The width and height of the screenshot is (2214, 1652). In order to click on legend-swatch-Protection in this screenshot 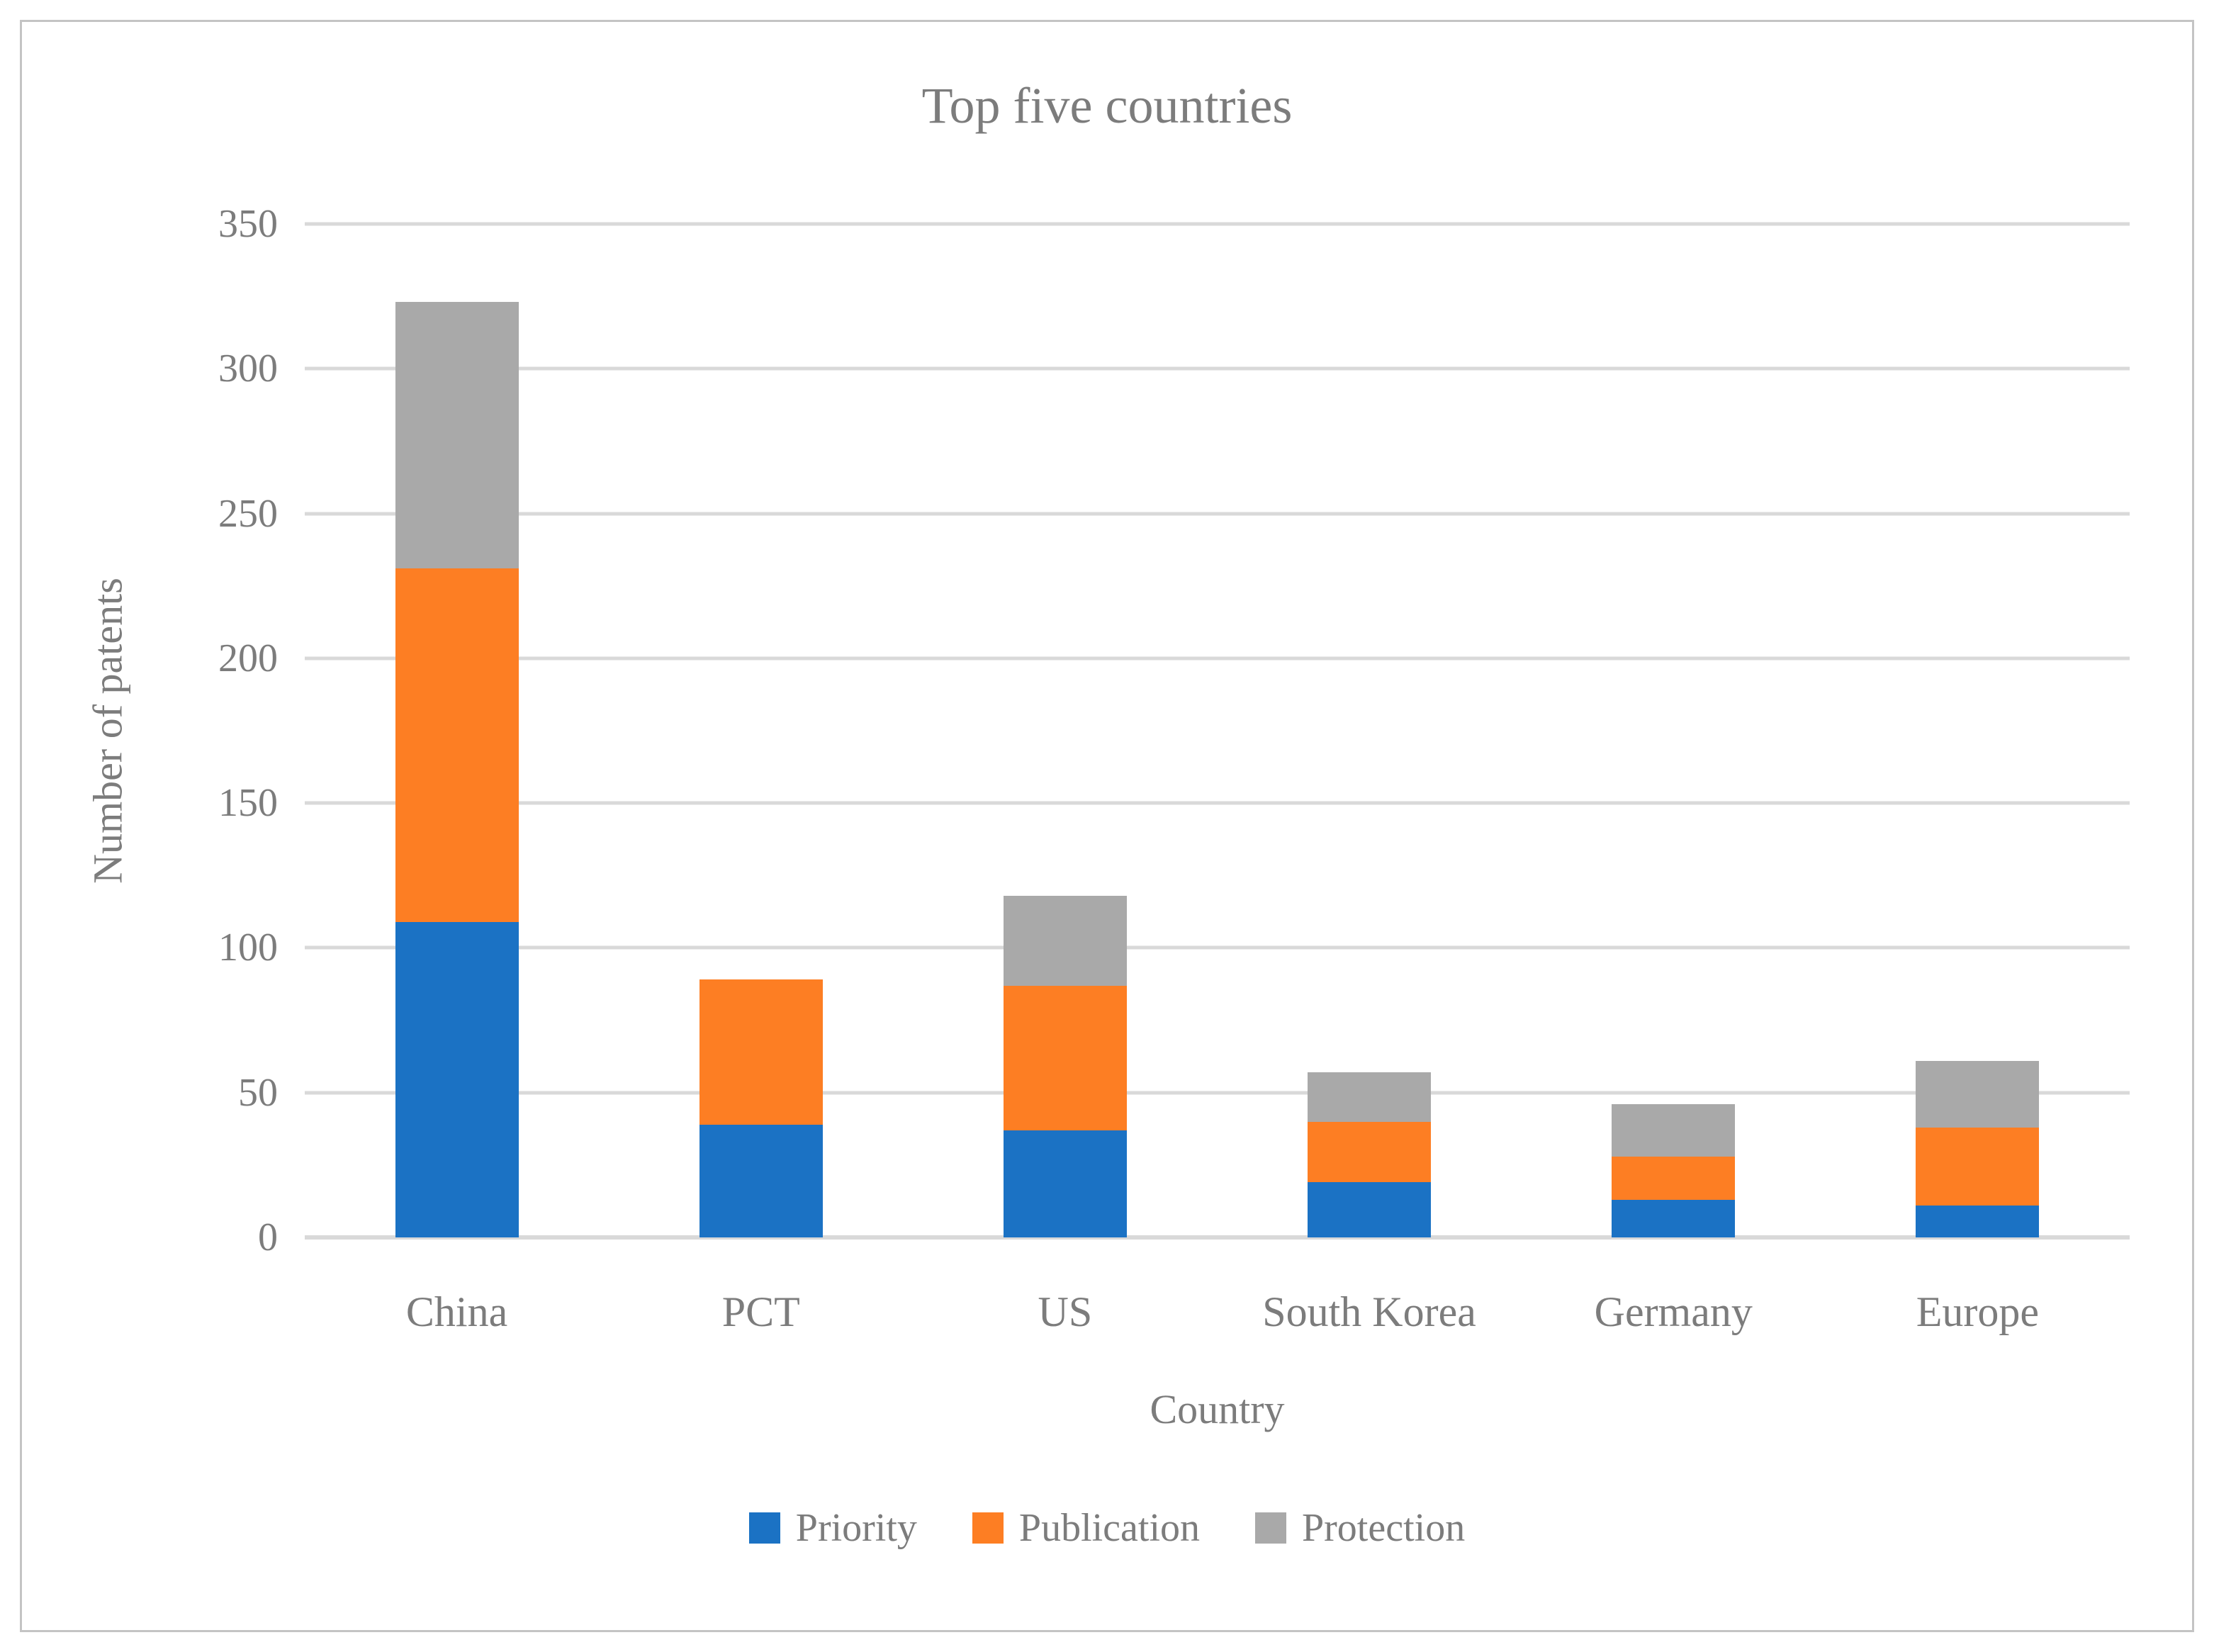, I will do `click(1271, 1528)`.